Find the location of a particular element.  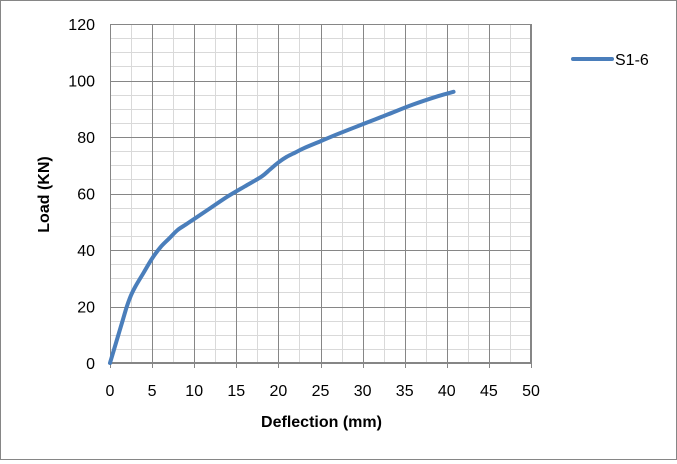

y-tick-label: 120 is located at coordinates (81, 25).